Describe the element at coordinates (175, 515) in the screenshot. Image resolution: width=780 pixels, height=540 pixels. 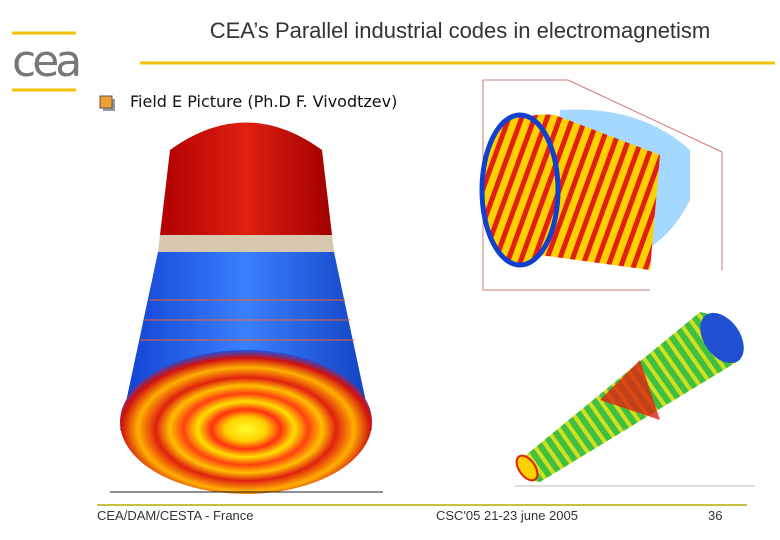
I see `footer-left: CEA/DAM/CESTA - France` at that location.